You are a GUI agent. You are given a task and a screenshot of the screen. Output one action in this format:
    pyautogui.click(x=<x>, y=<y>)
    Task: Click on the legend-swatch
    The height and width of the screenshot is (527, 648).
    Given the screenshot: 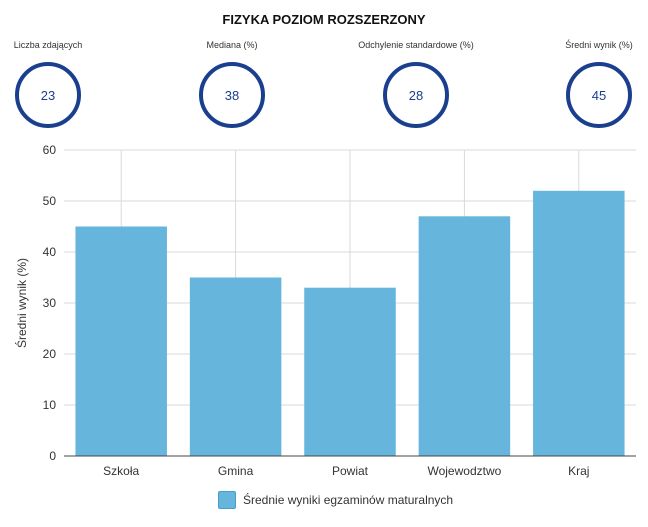 What is the action you would take?
    pyautogui.click(x=227, y=500)
    